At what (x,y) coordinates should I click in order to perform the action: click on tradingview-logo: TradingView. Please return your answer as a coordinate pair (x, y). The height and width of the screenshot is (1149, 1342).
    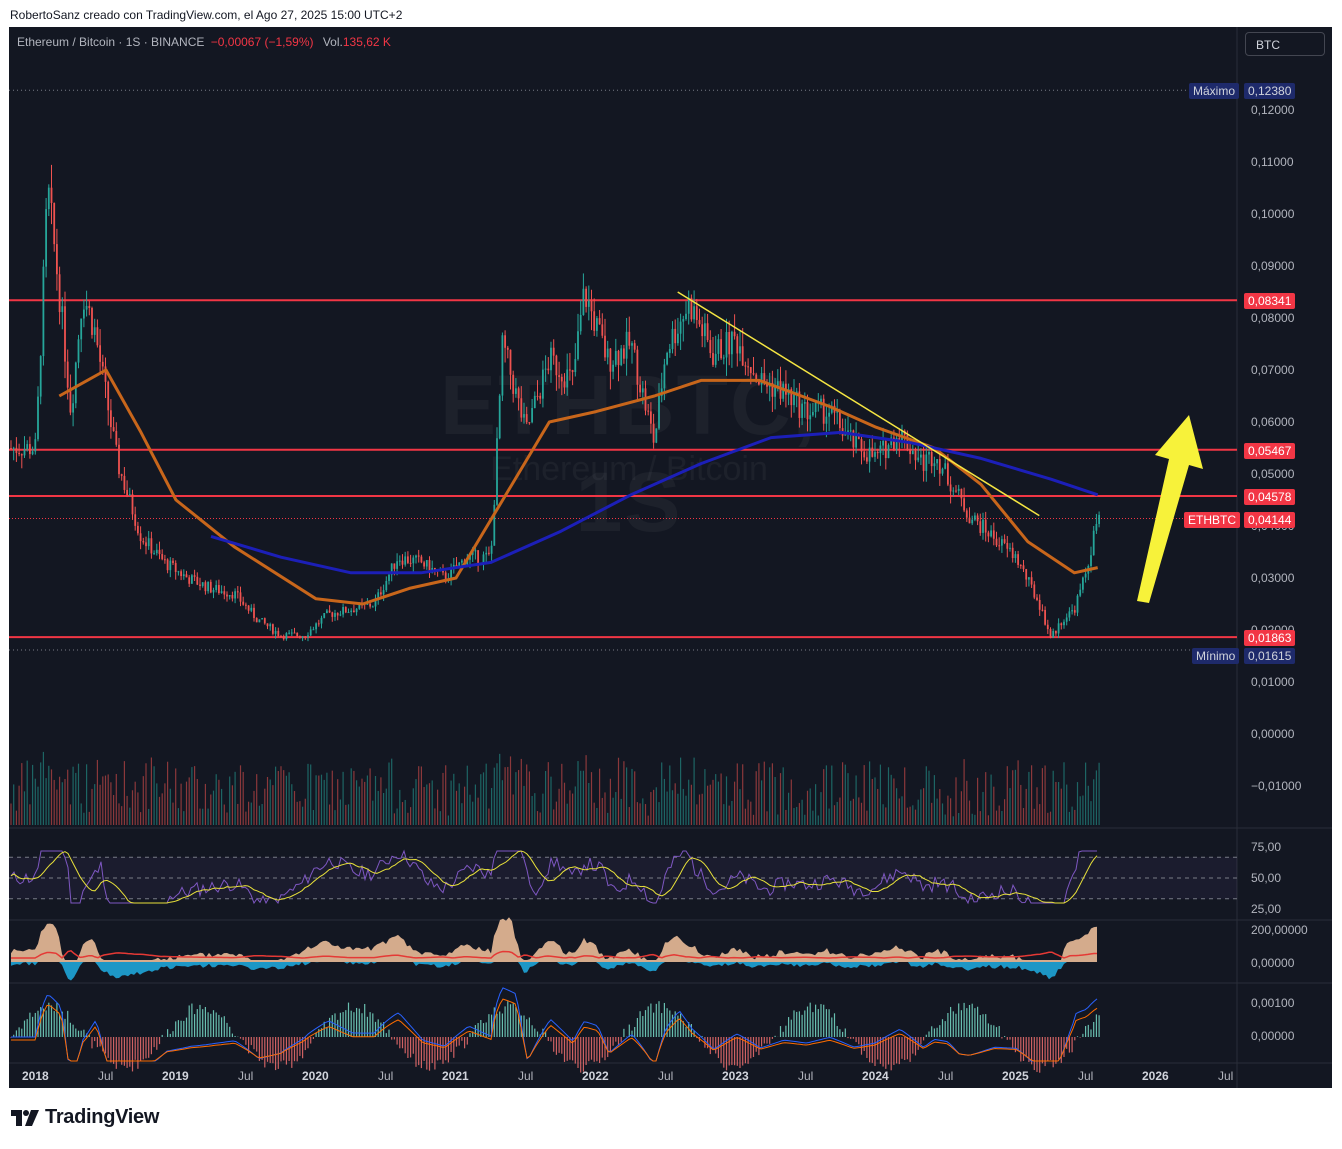
    Looking at the image, I should click on (85, 1117).